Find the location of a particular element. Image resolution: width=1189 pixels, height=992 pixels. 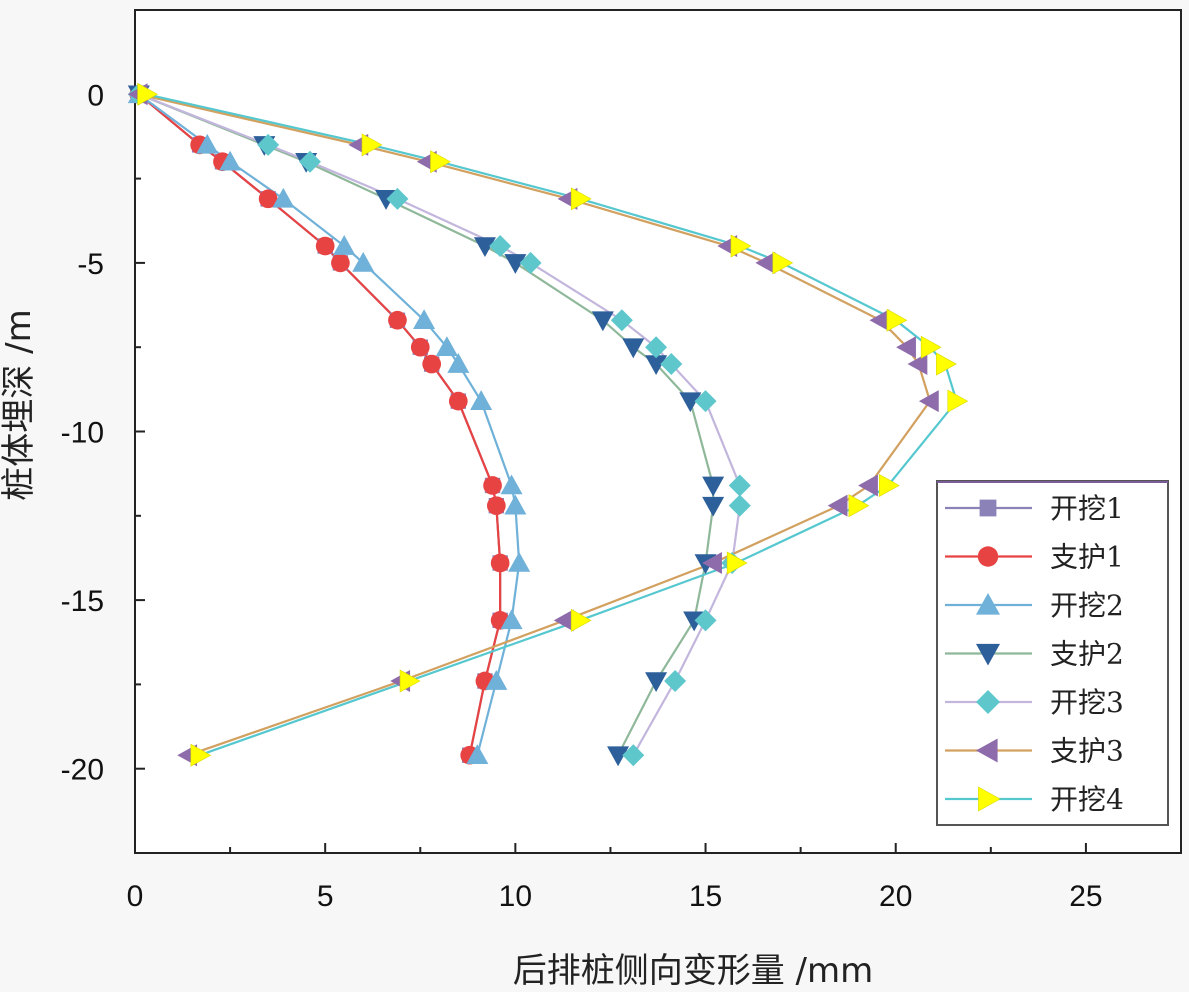

x-tick-label: 20 is located at coordinates (895, 896).